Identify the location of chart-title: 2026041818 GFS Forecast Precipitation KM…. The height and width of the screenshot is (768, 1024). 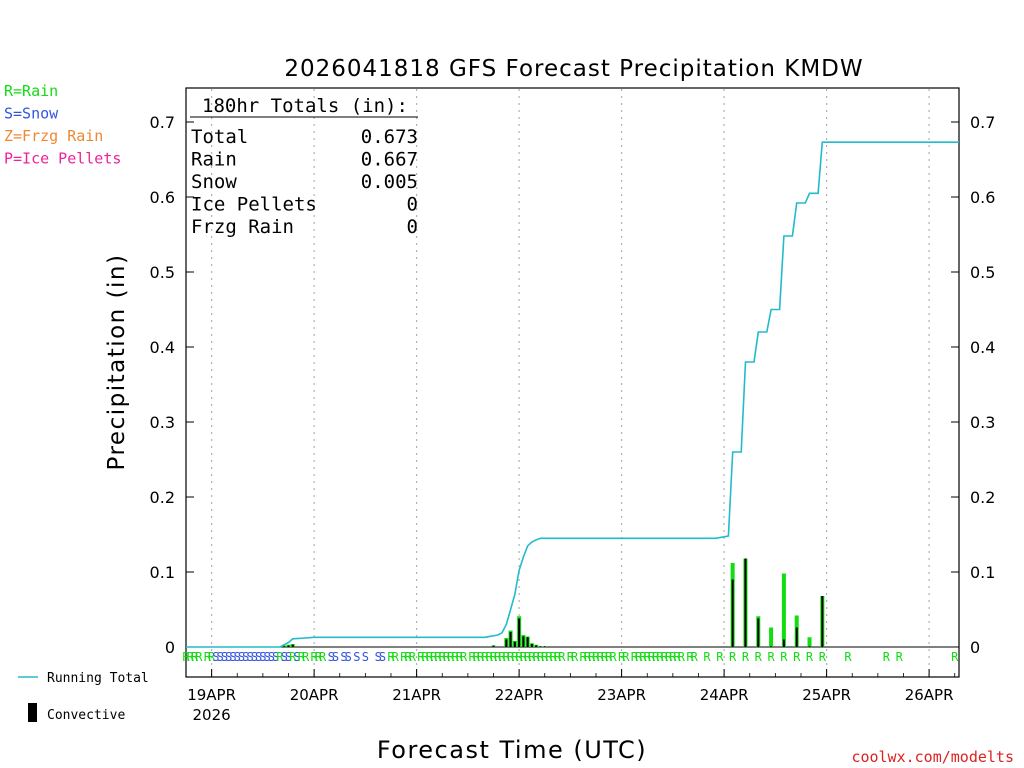
(573, 69).